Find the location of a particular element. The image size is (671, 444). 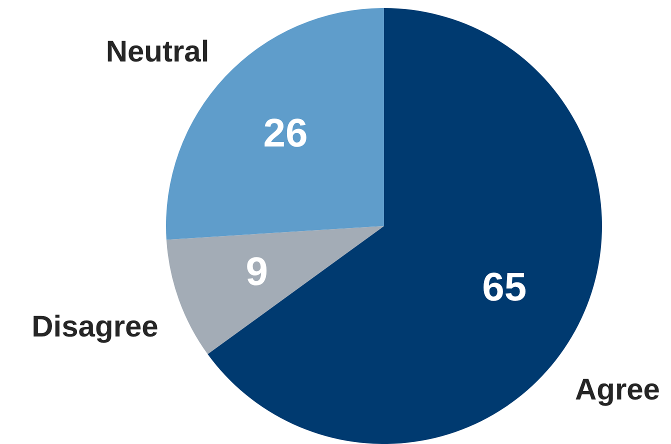

slice-label: Neutral is located at coordinates (158, 51).